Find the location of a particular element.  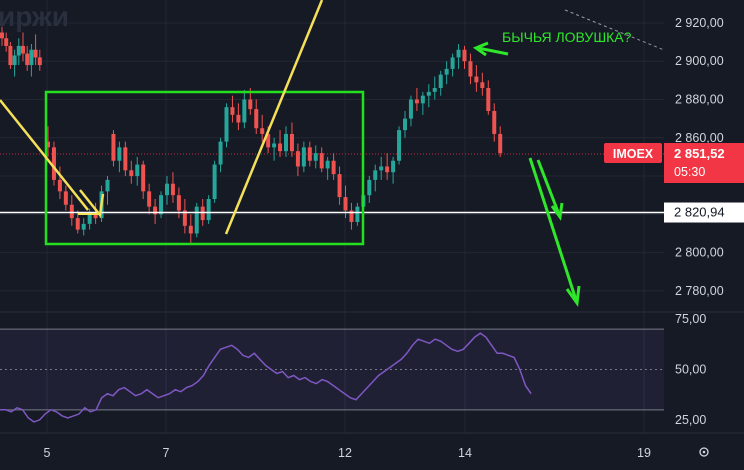

symbol-tag is located at coordinates (633, 153).